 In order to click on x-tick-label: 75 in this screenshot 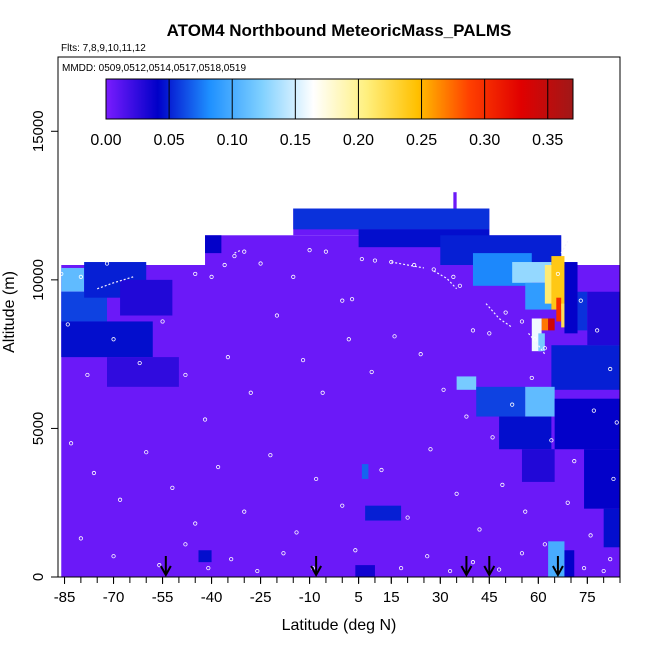, I will do `click(587, 597)`.